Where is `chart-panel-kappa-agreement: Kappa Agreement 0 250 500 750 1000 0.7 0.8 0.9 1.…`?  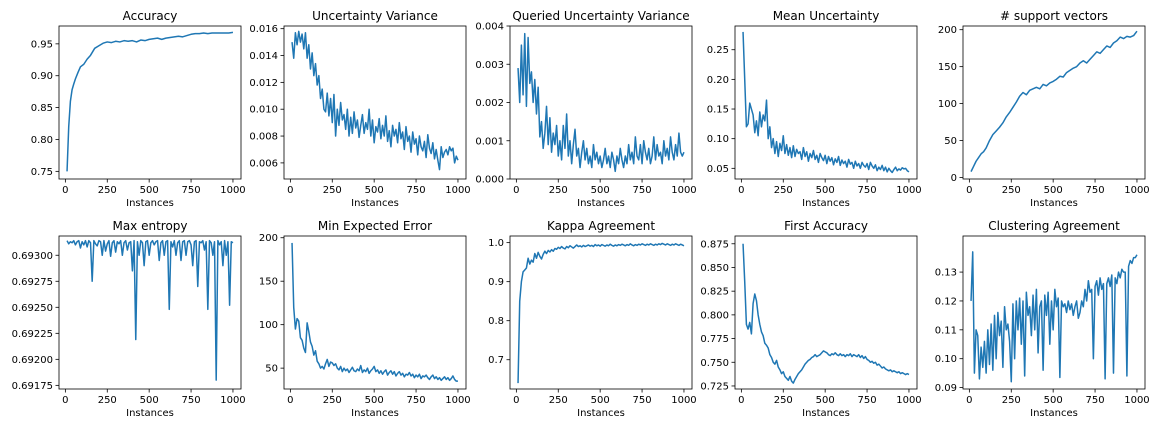
chart-panel-kappa-agreement: Kappa Agreement 0 250 500 750 1000 0.7 0.8 0.9 1.… is located at coordinates (592, 319).